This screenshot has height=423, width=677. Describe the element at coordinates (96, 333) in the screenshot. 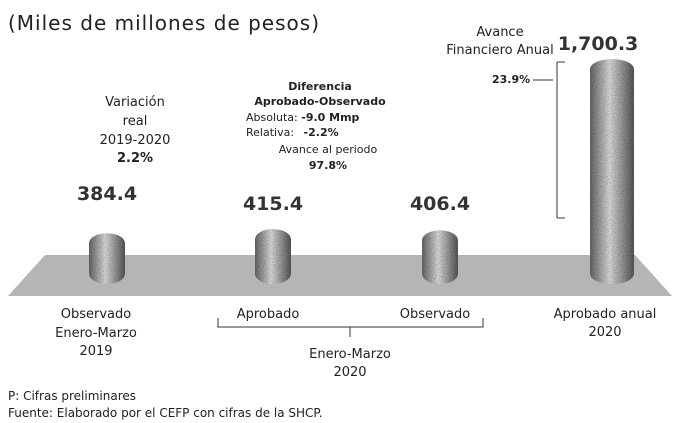

I see `x-tick-label: Enero-Marzo` at that location.